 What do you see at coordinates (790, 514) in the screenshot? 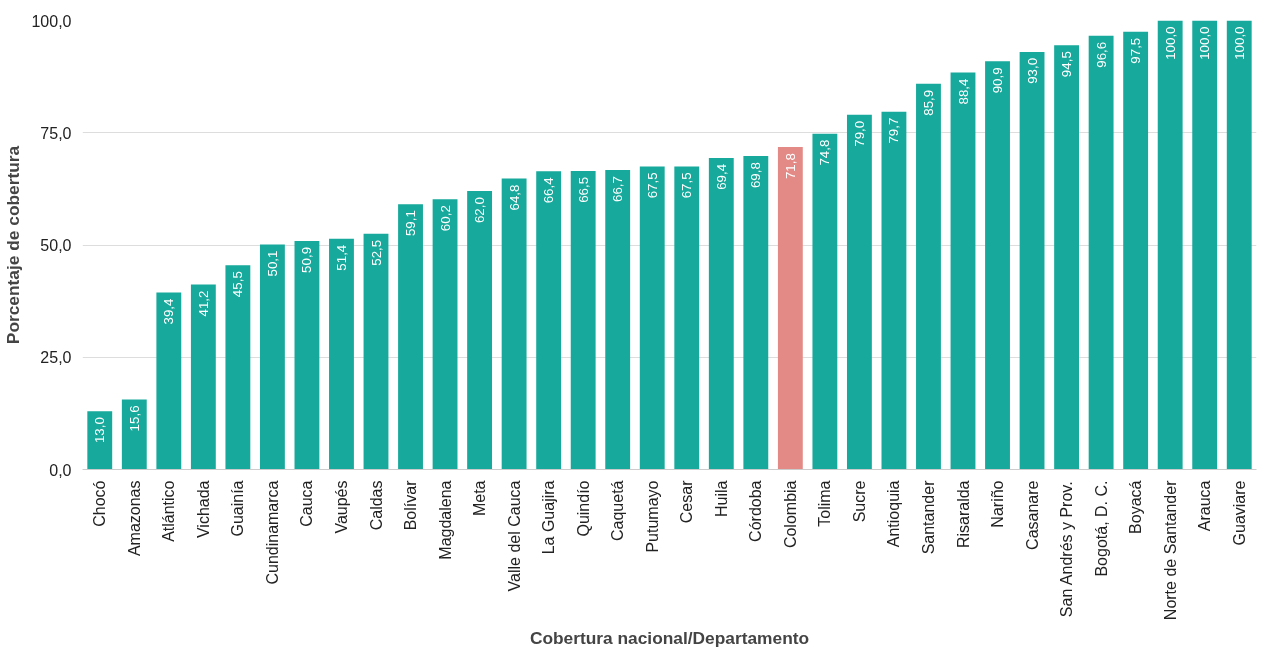
I see `x-tick-label: Colombia` at bounding box center [790, 514].